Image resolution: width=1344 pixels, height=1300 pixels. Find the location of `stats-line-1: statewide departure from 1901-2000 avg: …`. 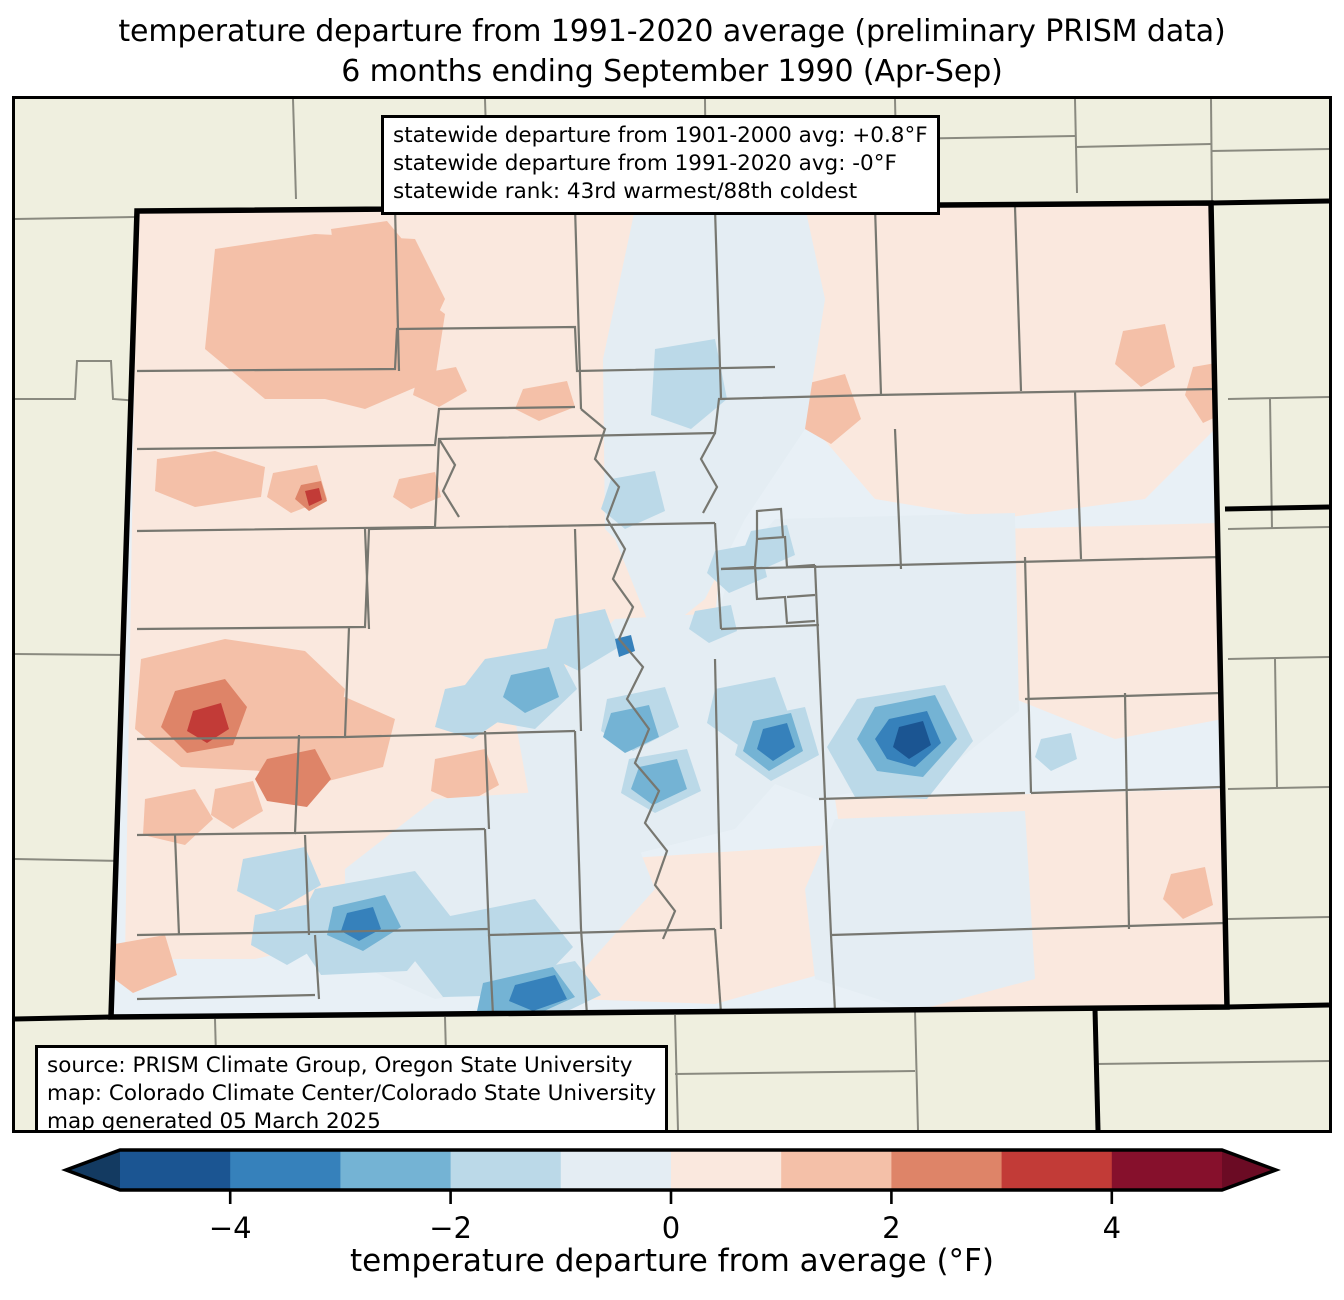

stats-line-1: statewide departure from 1901-2000 avg: … is located at coordinates (660, 135).